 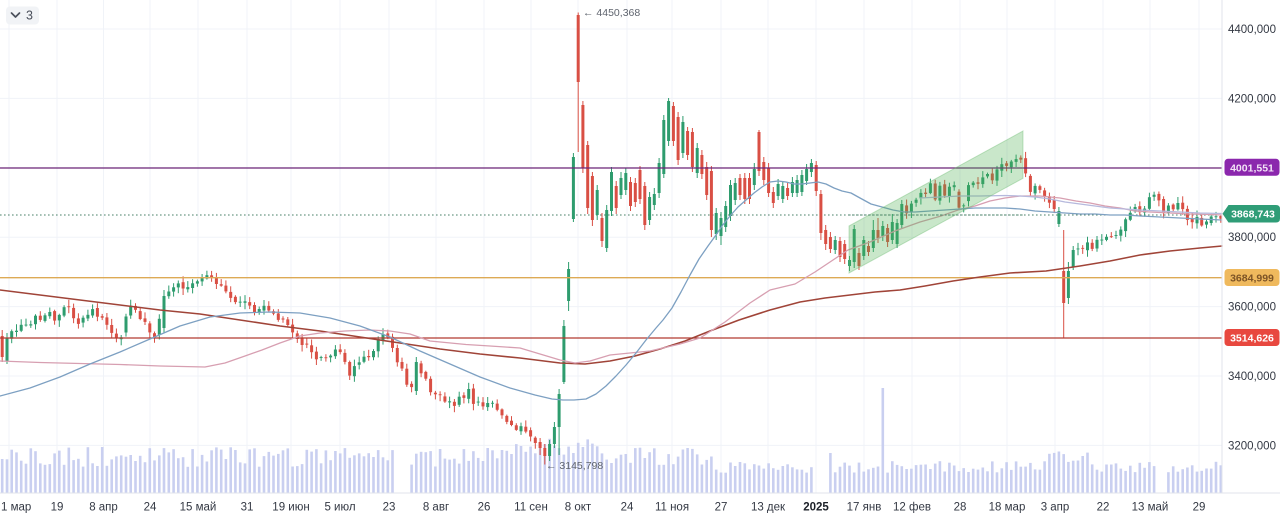 I want to click on svg-text: 3600,000, so click(x=1252, y=308).